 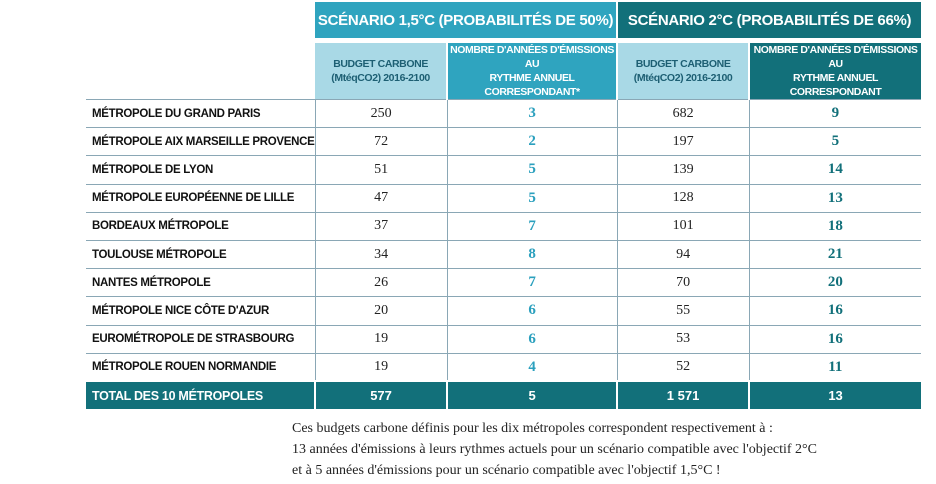 What do you see at coordinates (381, 198) in the screenshot?
I see `budget-1-5-value: 47` at bounding box center [381, 198].